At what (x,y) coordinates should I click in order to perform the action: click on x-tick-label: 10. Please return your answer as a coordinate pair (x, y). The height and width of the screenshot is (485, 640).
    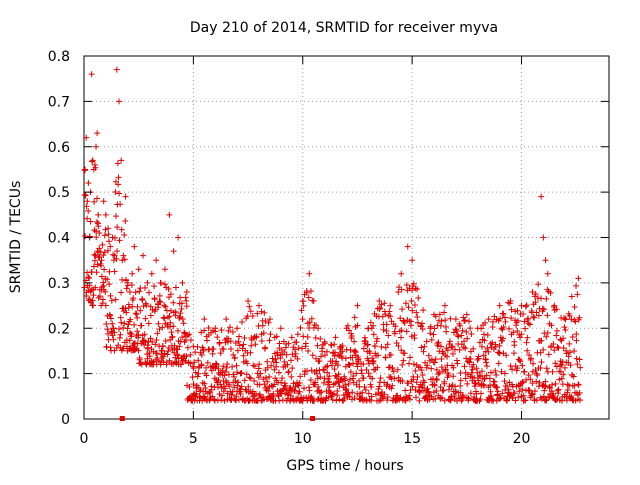
    Looking at the image, I should click on (303, 439).